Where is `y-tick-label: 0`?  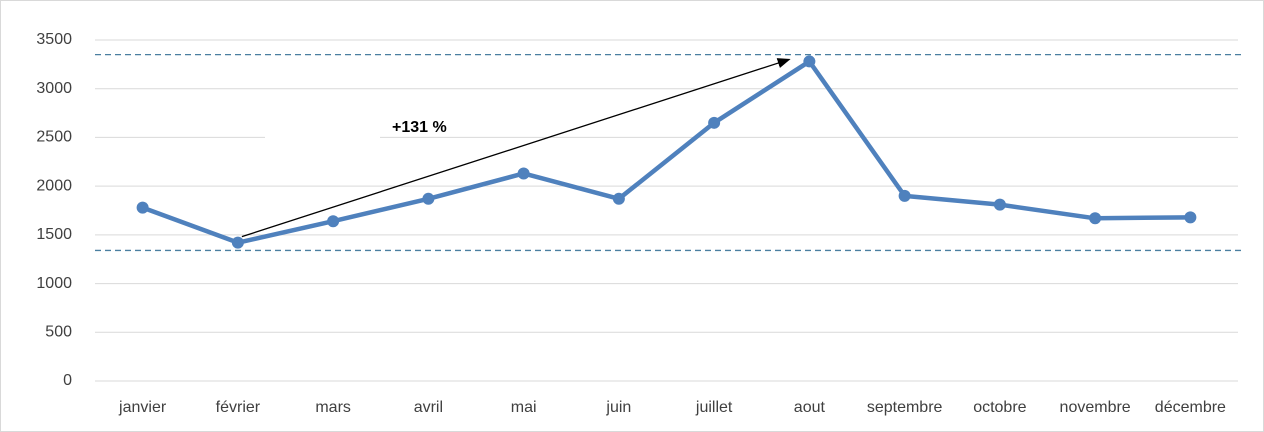
y-tick-label: 0 is located at coordinates (67, 380).